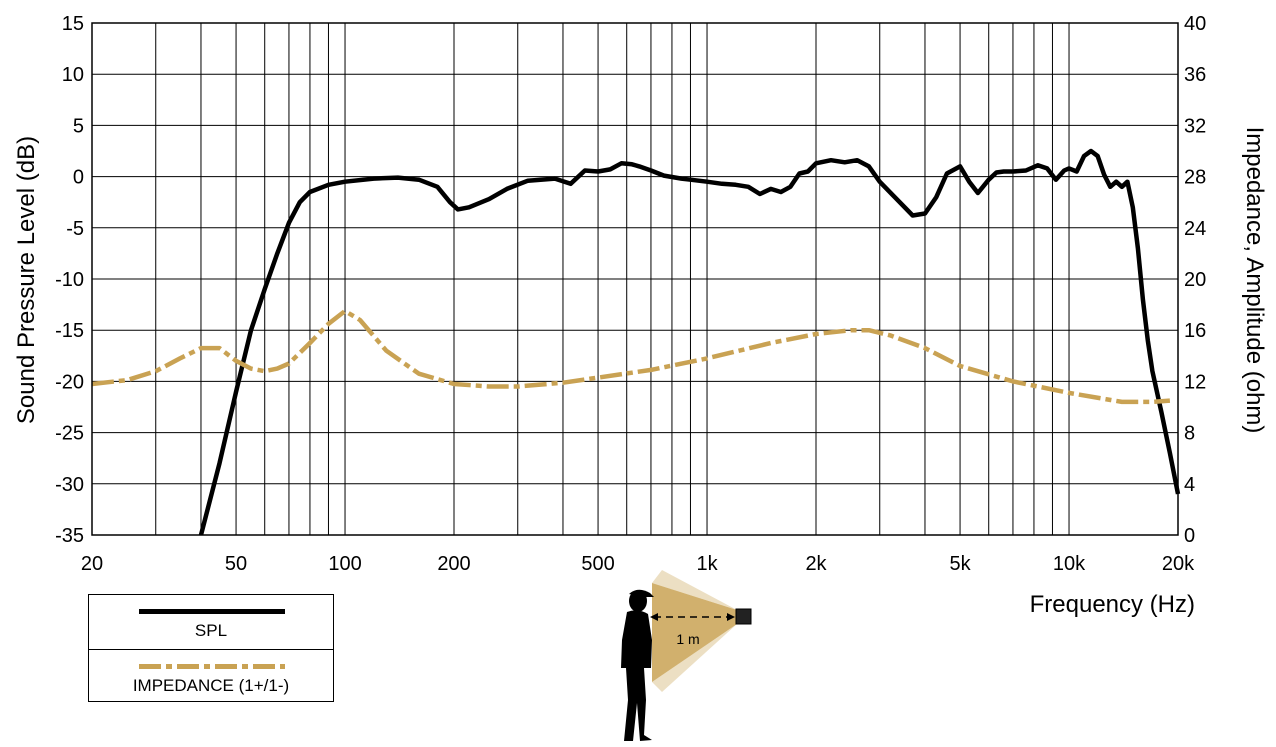  What do you see at coordinates (78, 126) in the screenshot?
I see `y-tick-label: 5` at bounding box center [78, 126].